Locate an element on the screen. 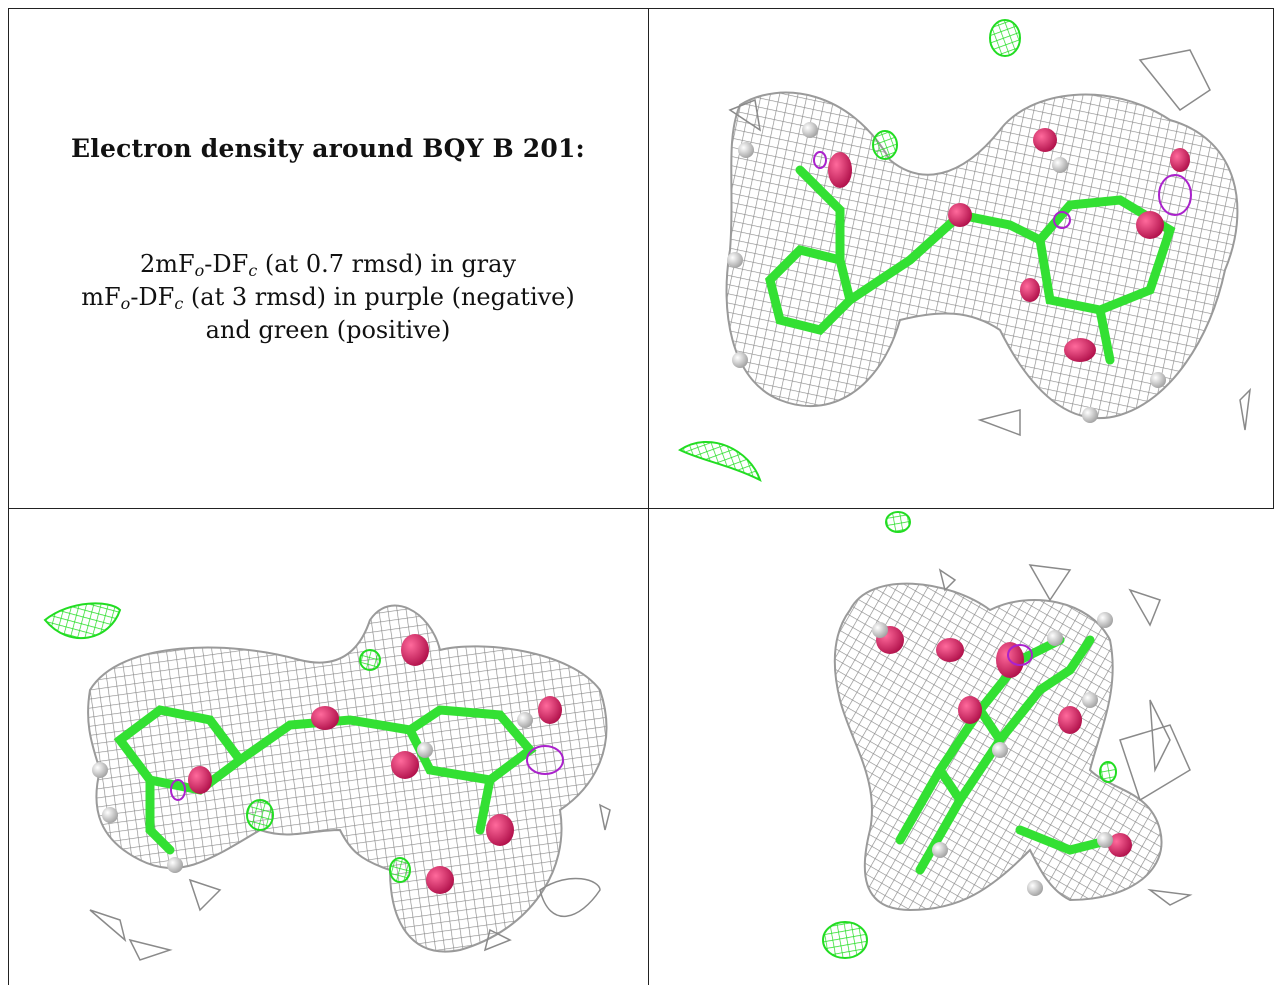  caption-title: Electron density around BQY B 201: is located at coordinates (328, 148).